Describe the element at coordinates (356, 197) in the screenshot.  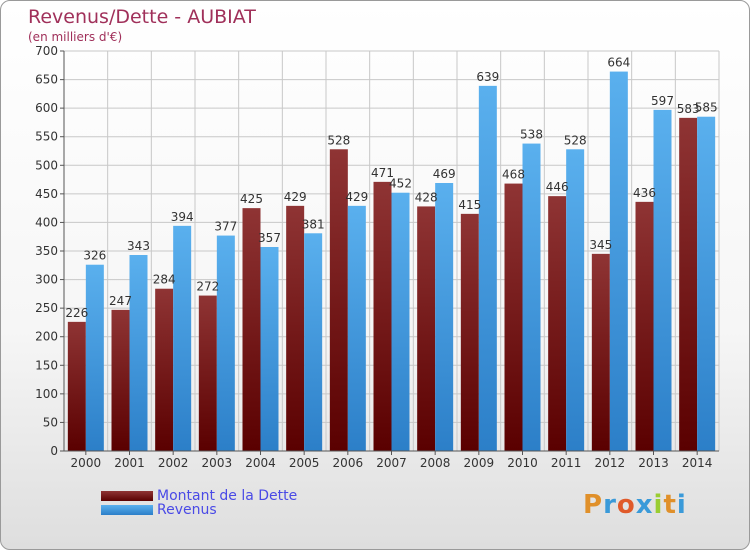
I see `data-label-revenus: 429` at that location.